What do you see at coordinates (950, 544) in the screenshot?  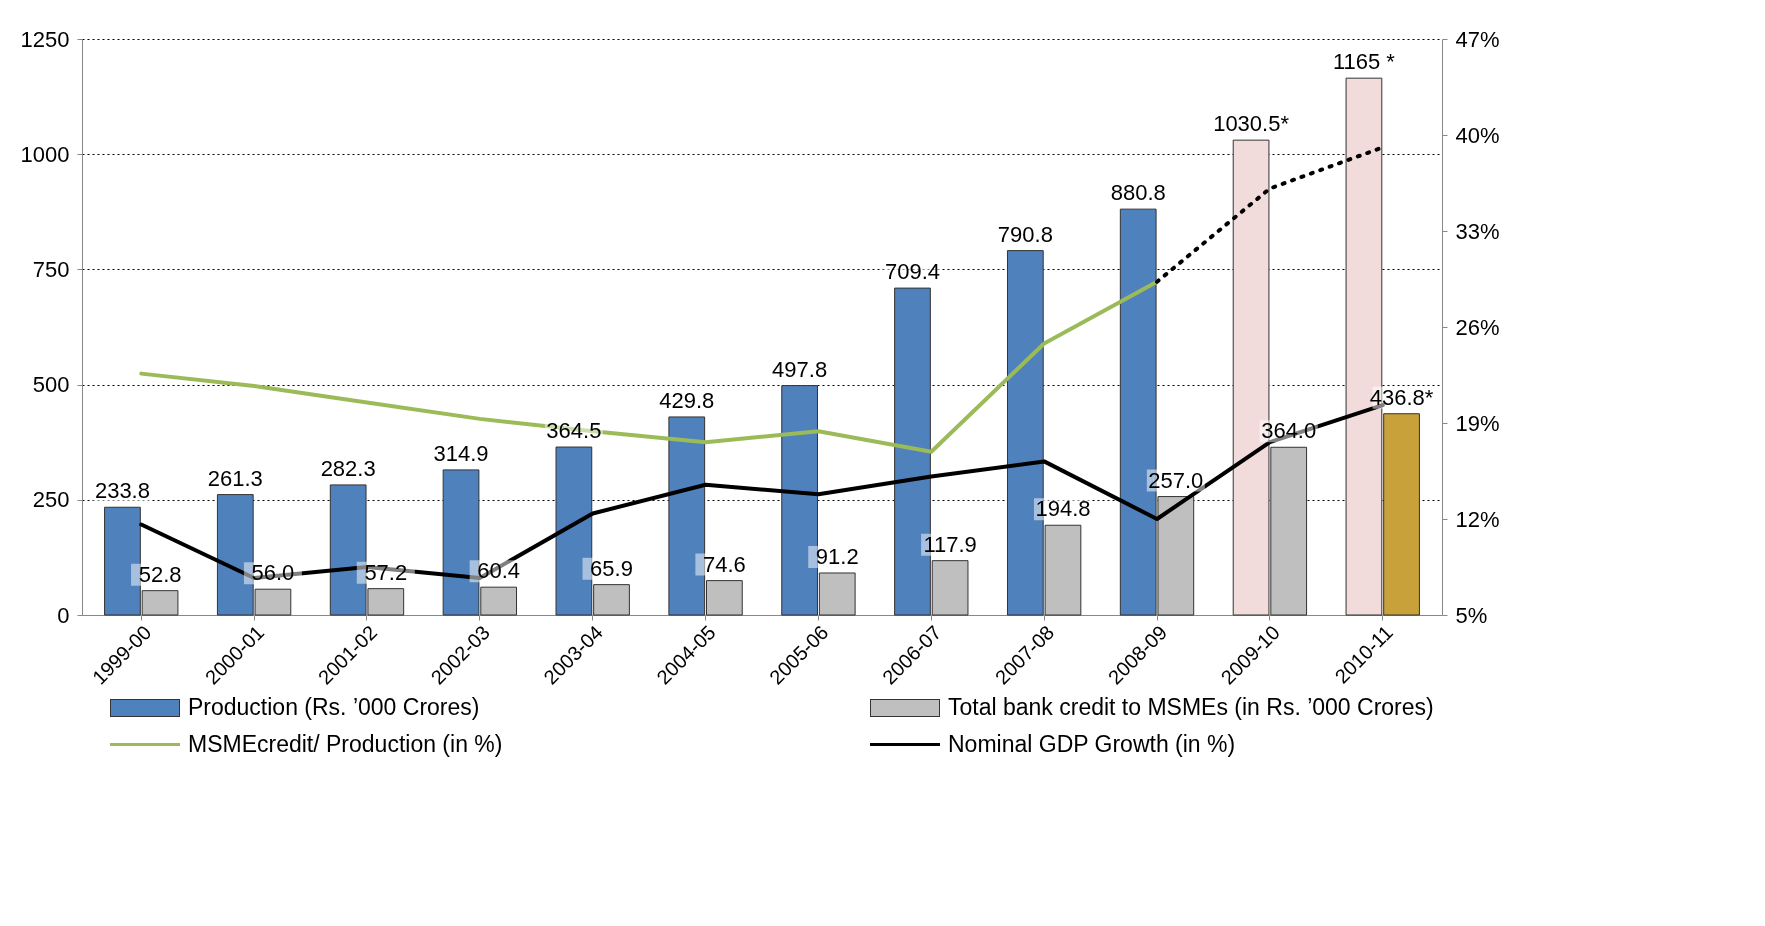 I see `data-label: 117.9` at bounding box center [950, 544].